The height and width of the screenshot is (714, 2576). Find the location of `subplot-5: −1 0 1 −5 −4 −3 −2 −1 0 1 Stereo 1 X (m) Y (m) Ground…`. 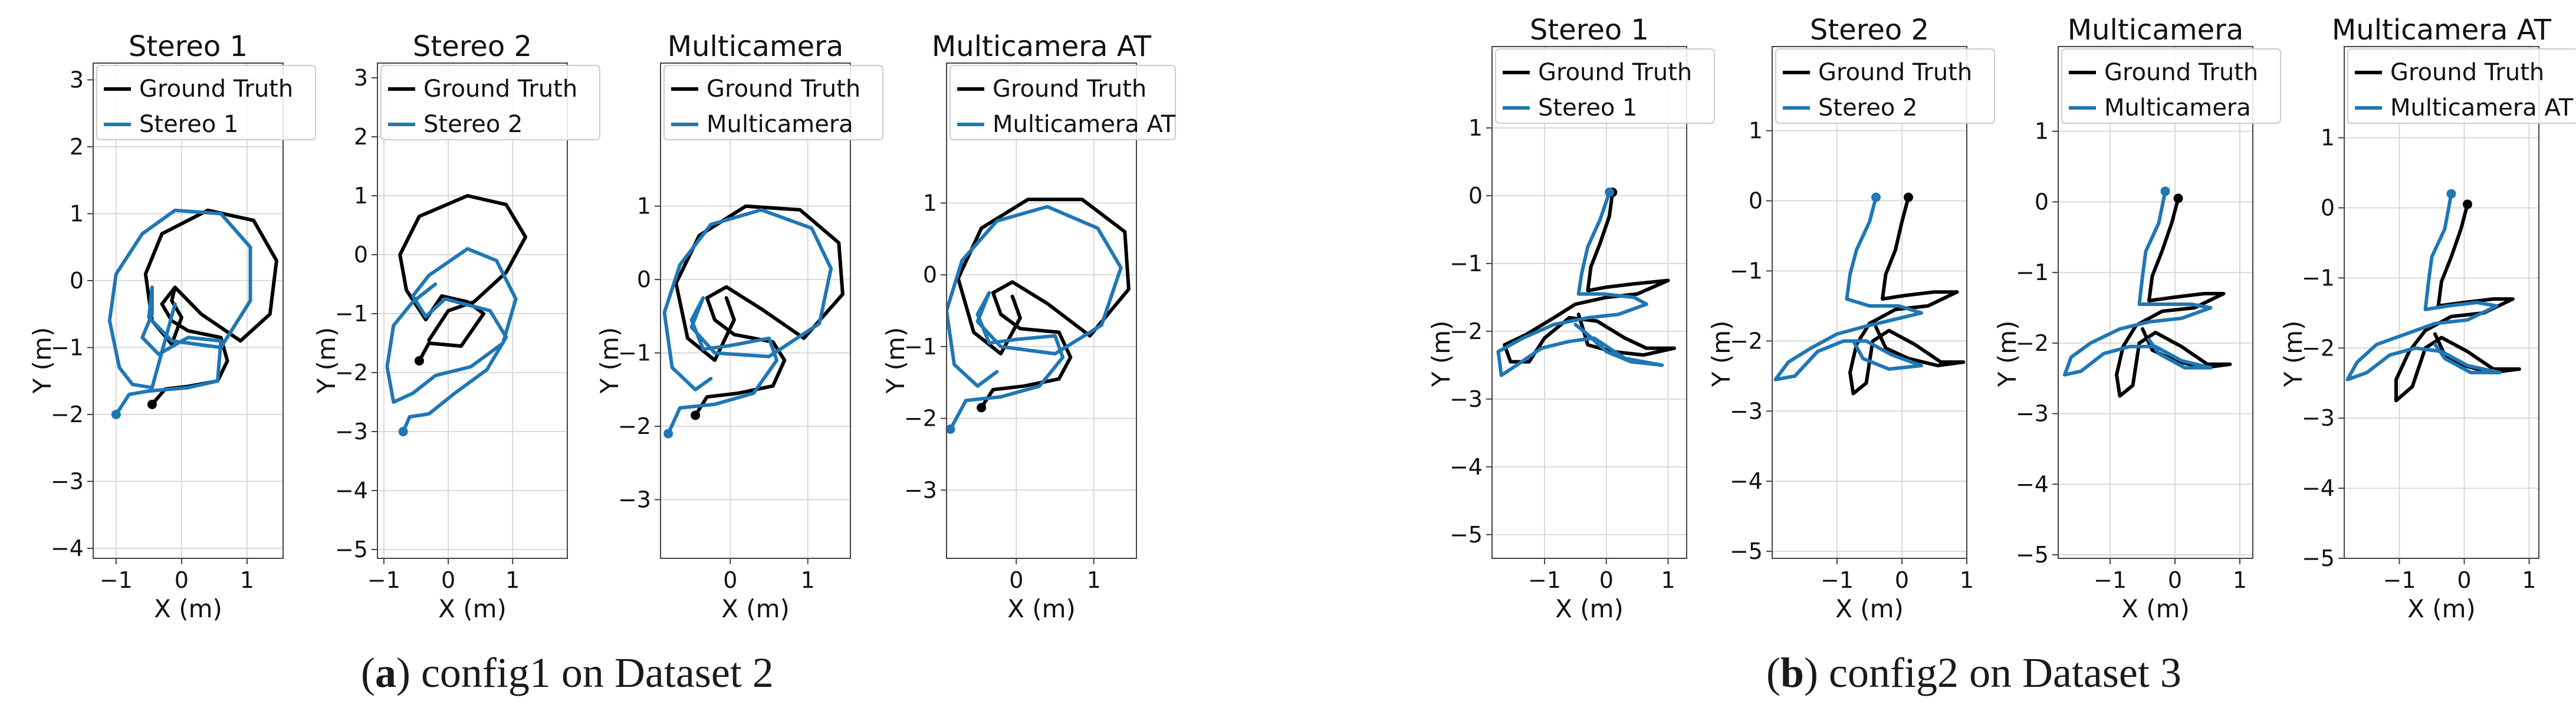

subplot-5: −1 0 1 −5 −4 −3 −2 −1 0 1 Stereo 1 X (m) Y (m) Ground… is located at coordinates (1570, 319).